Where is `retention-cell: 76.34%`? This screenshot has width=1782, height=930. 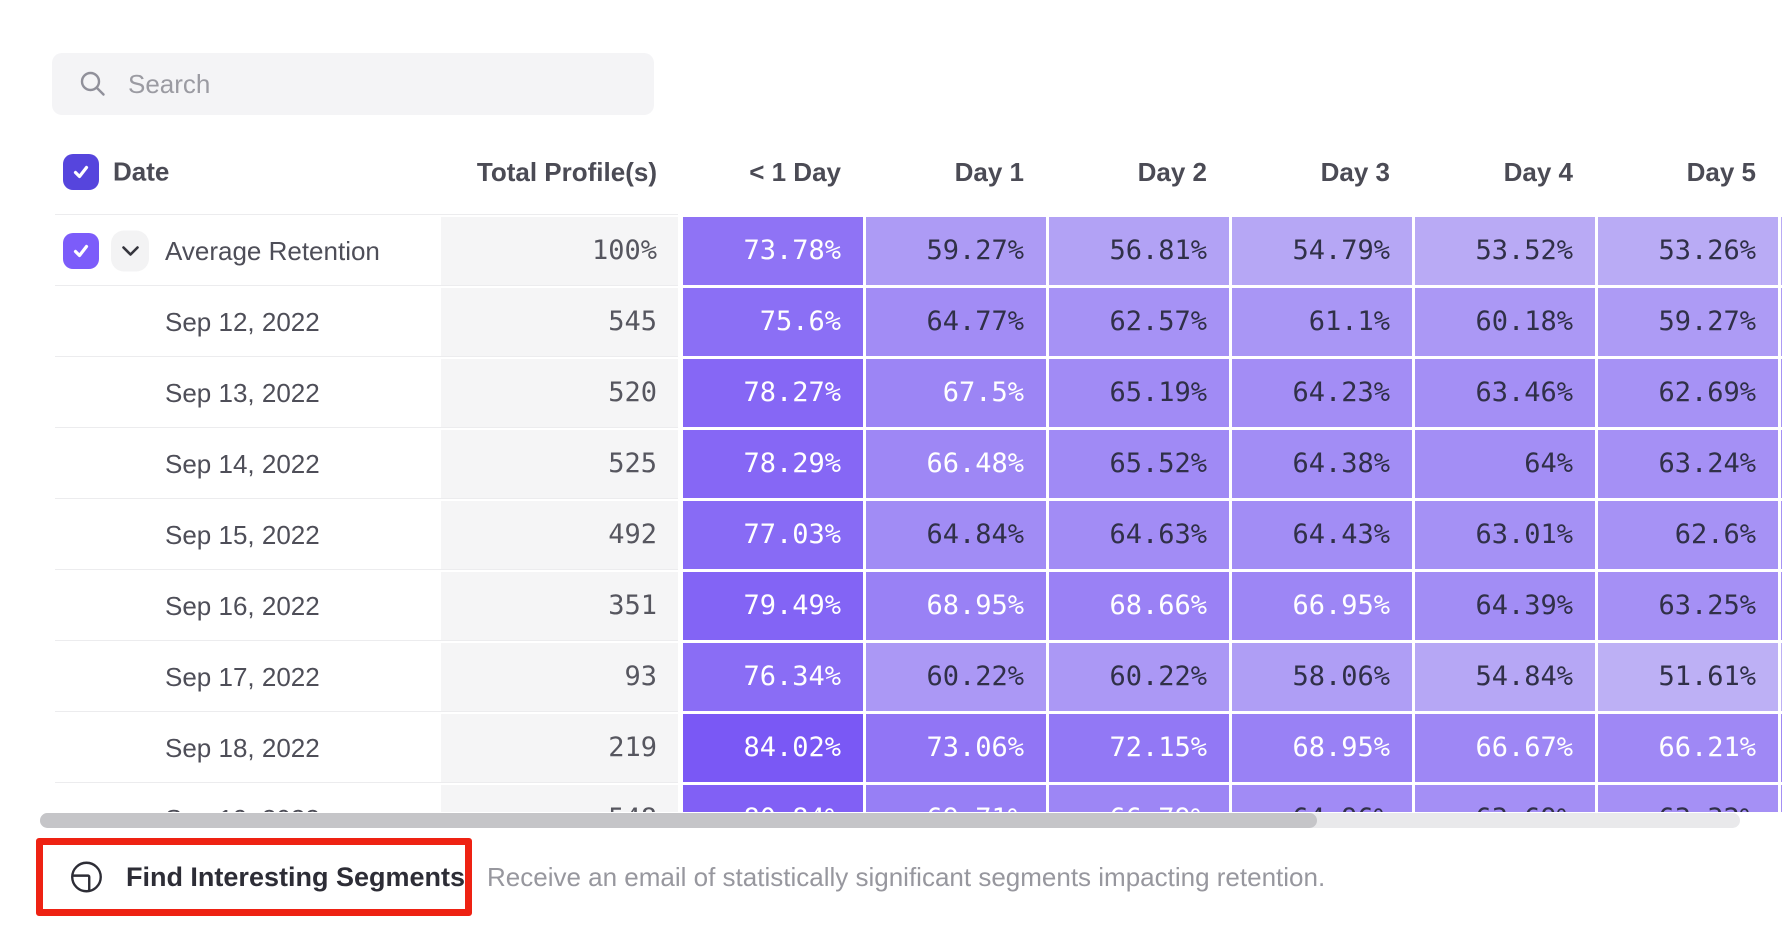 retention-cell: 76.34% is located at coordinates (773, 677).